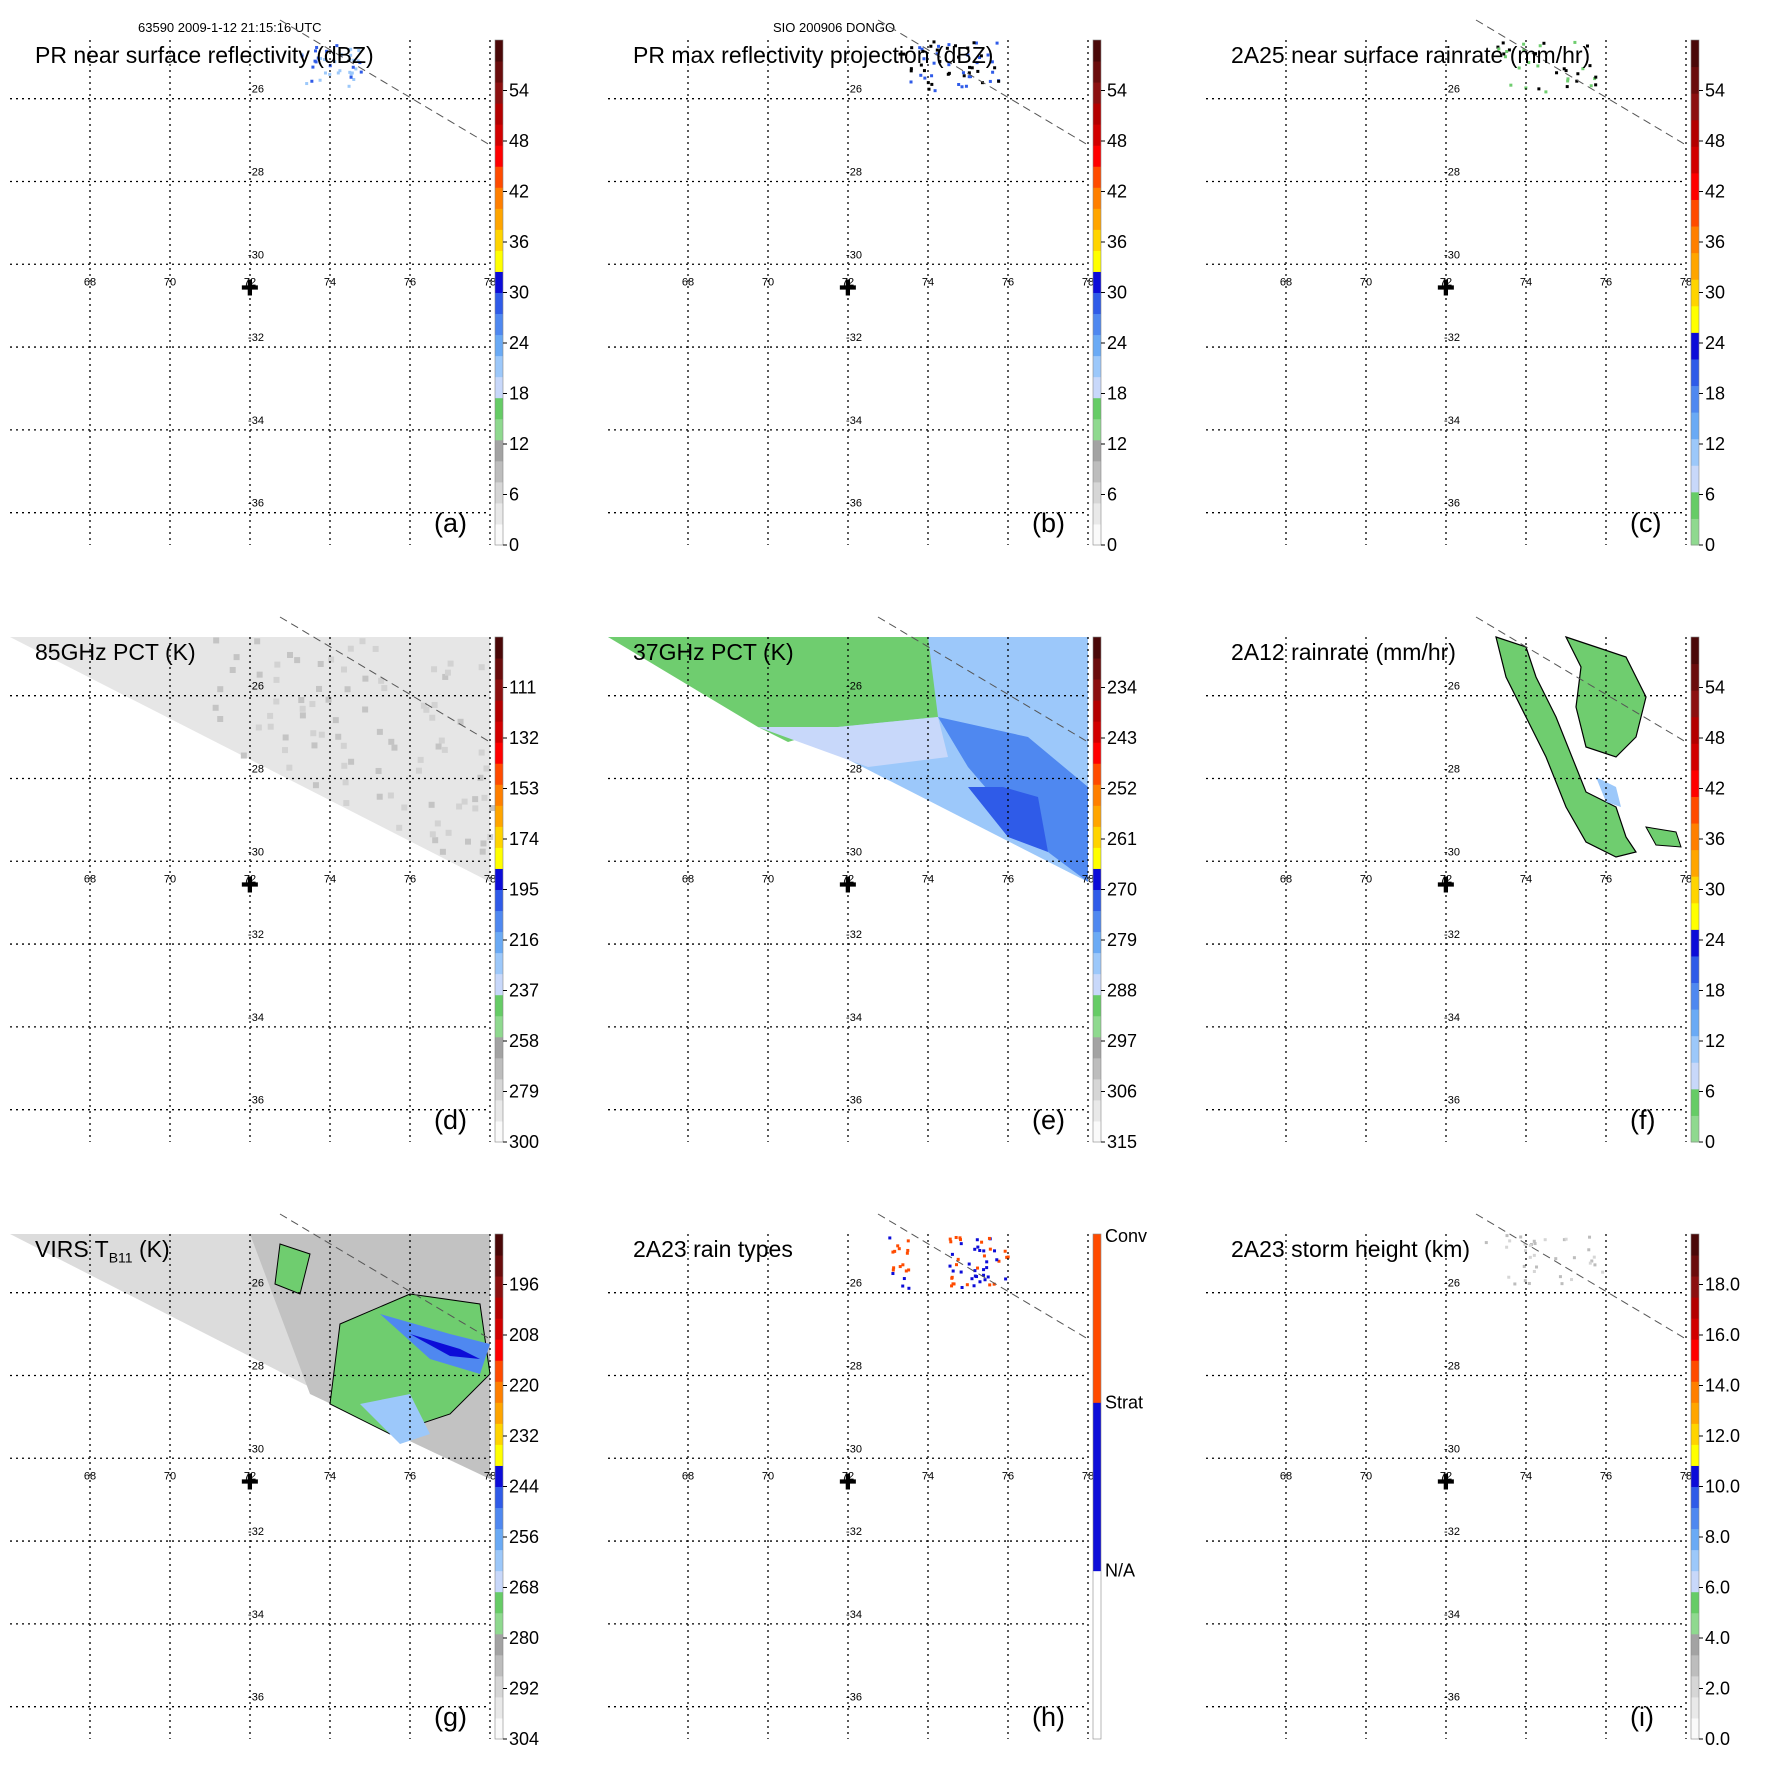  Describe the element at coordinates (1122, 1092) in the screenshot. I see `colorbar-tick-label: 306` at that location.